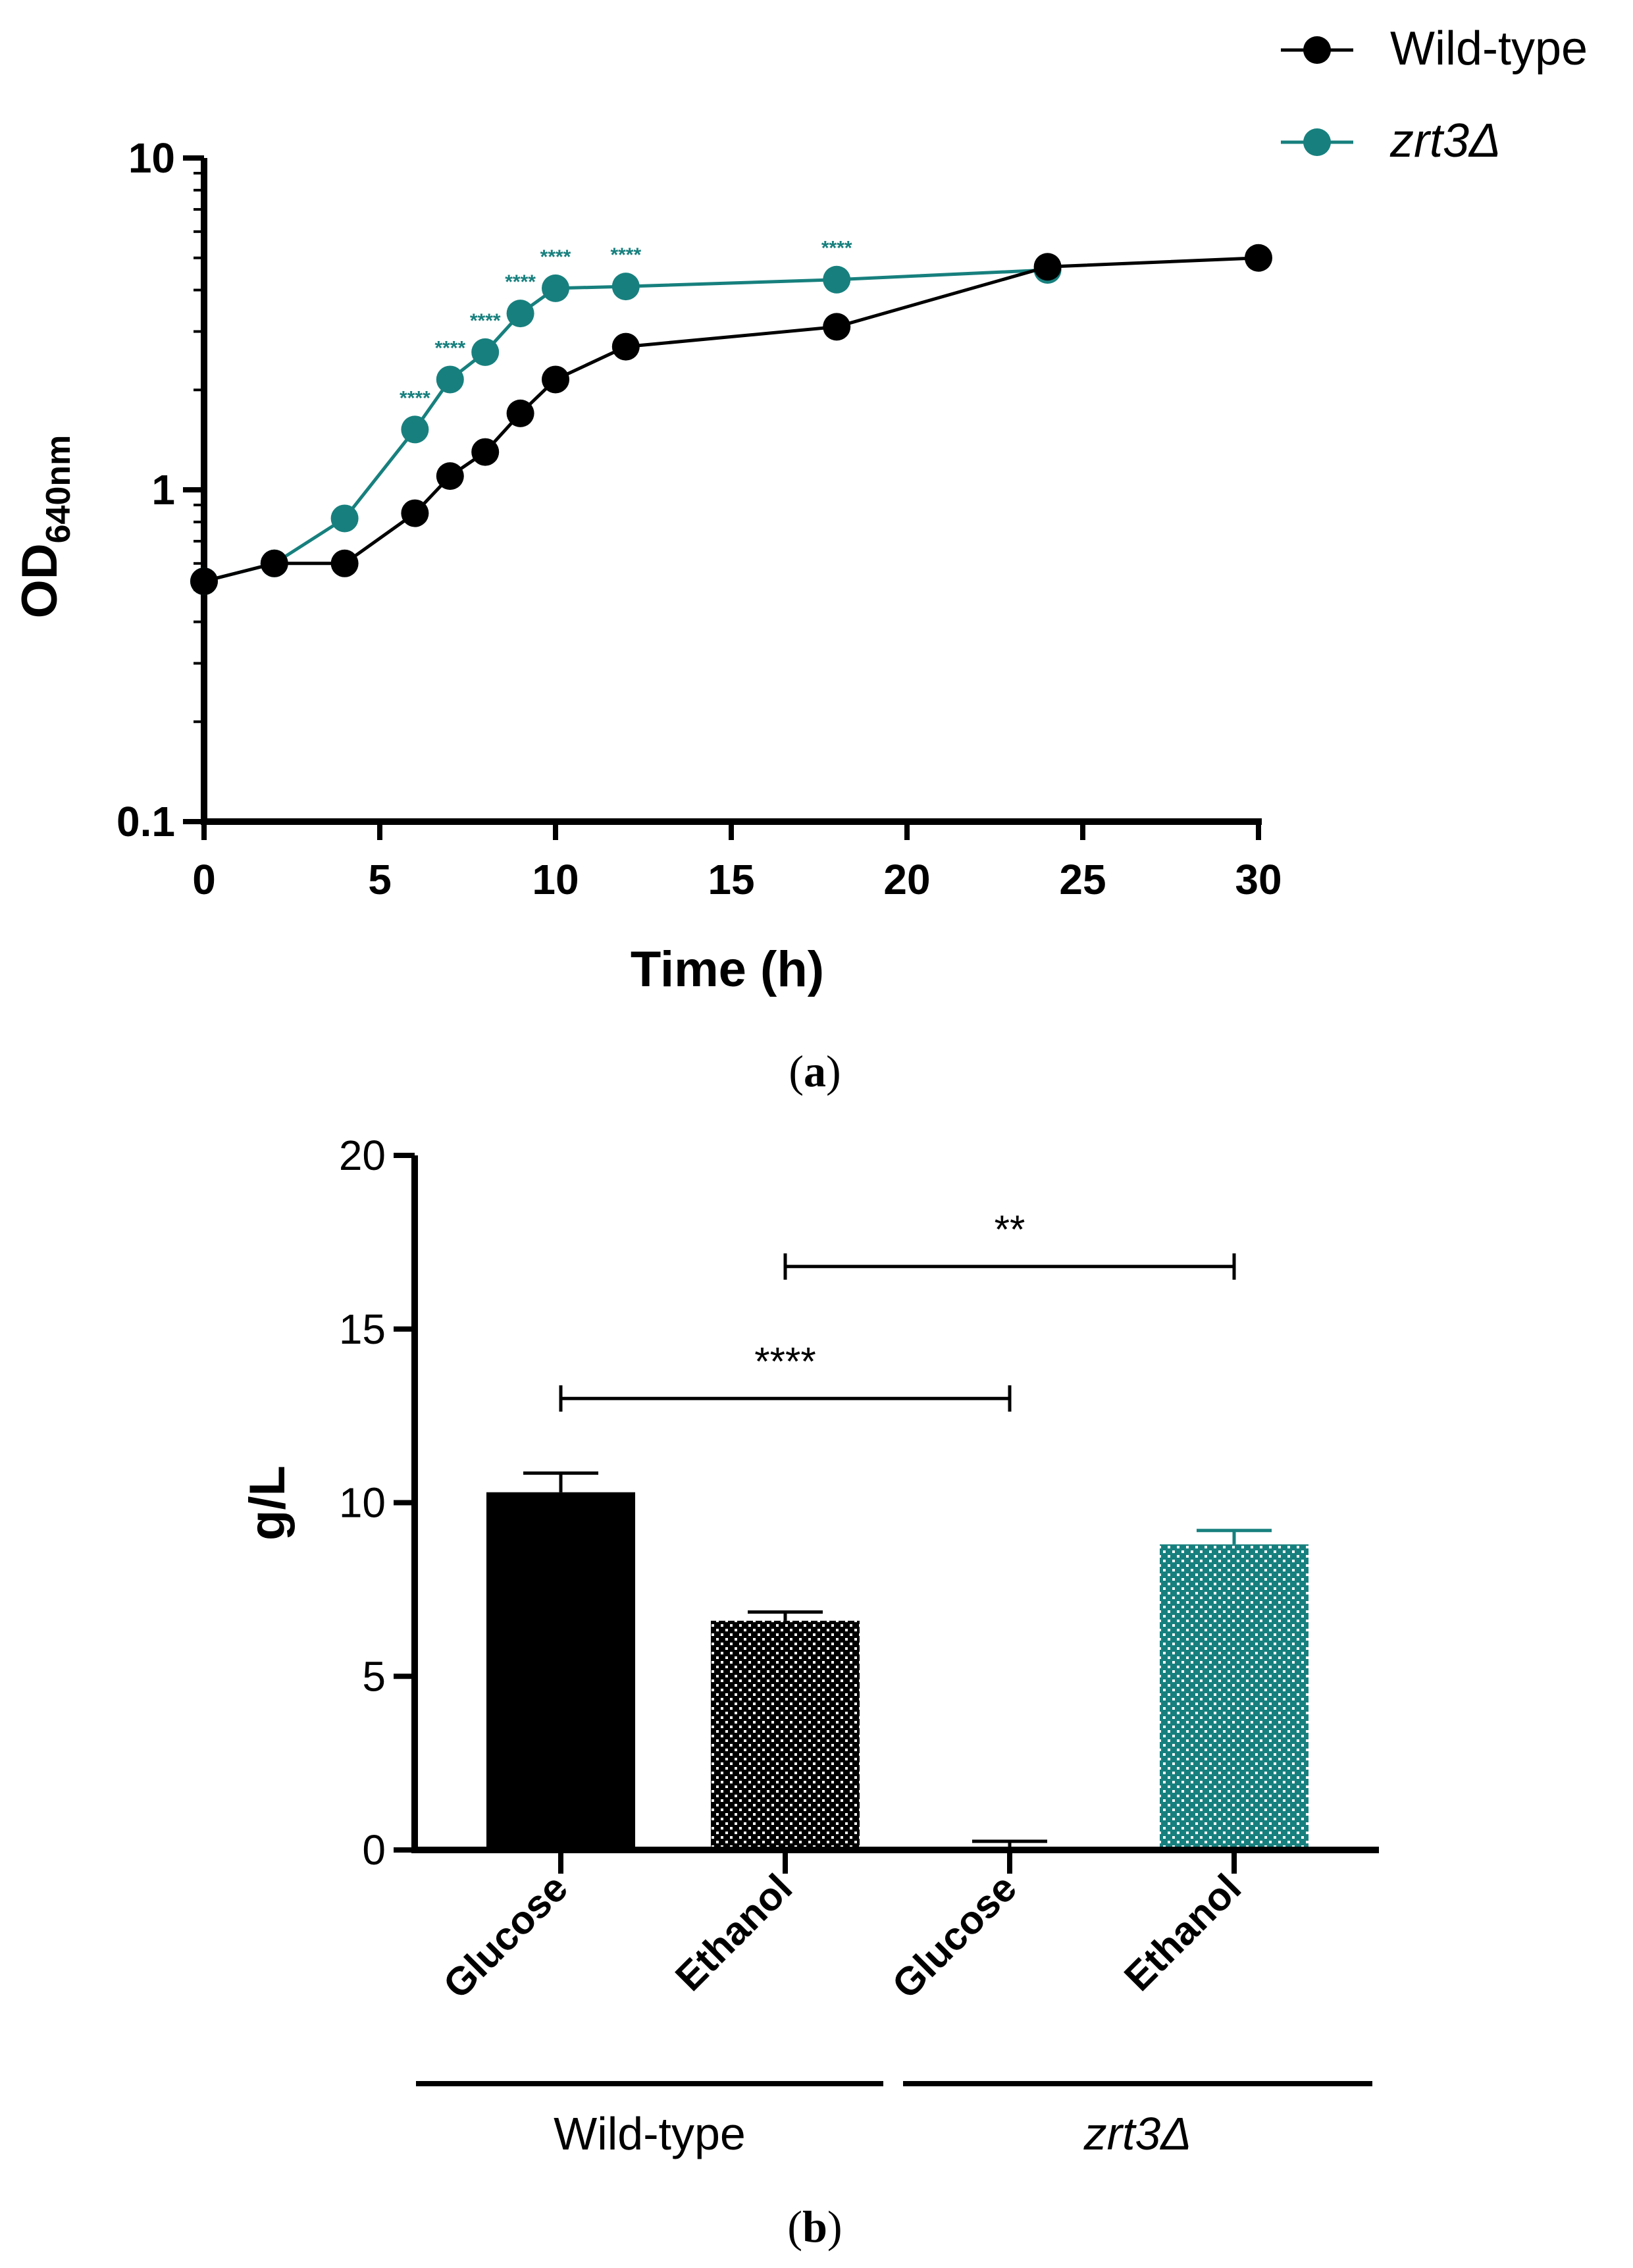 Image resolution: width=1633 pixels, height=2268 pixels. I want to click on panel-b-groups: Wild-type zrt3Δ, so click(894, 2120).